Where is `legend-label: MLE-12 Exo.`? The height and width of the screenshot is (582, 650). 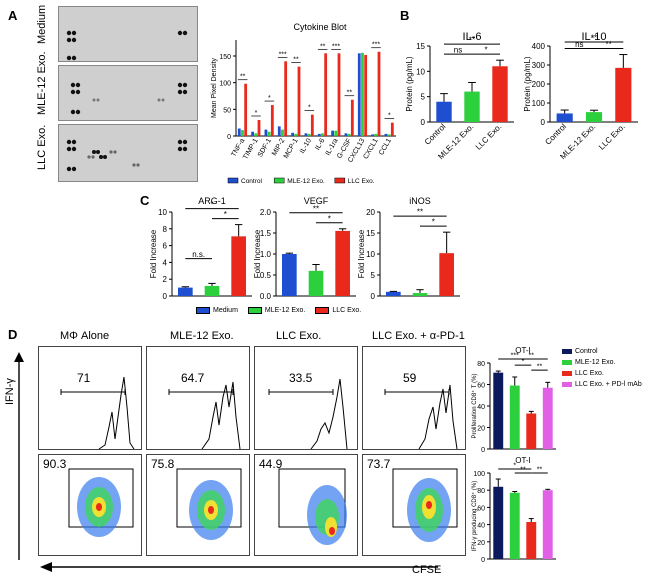
legend-label: MLE-12 Exo. is located at coordinates (285, 310).